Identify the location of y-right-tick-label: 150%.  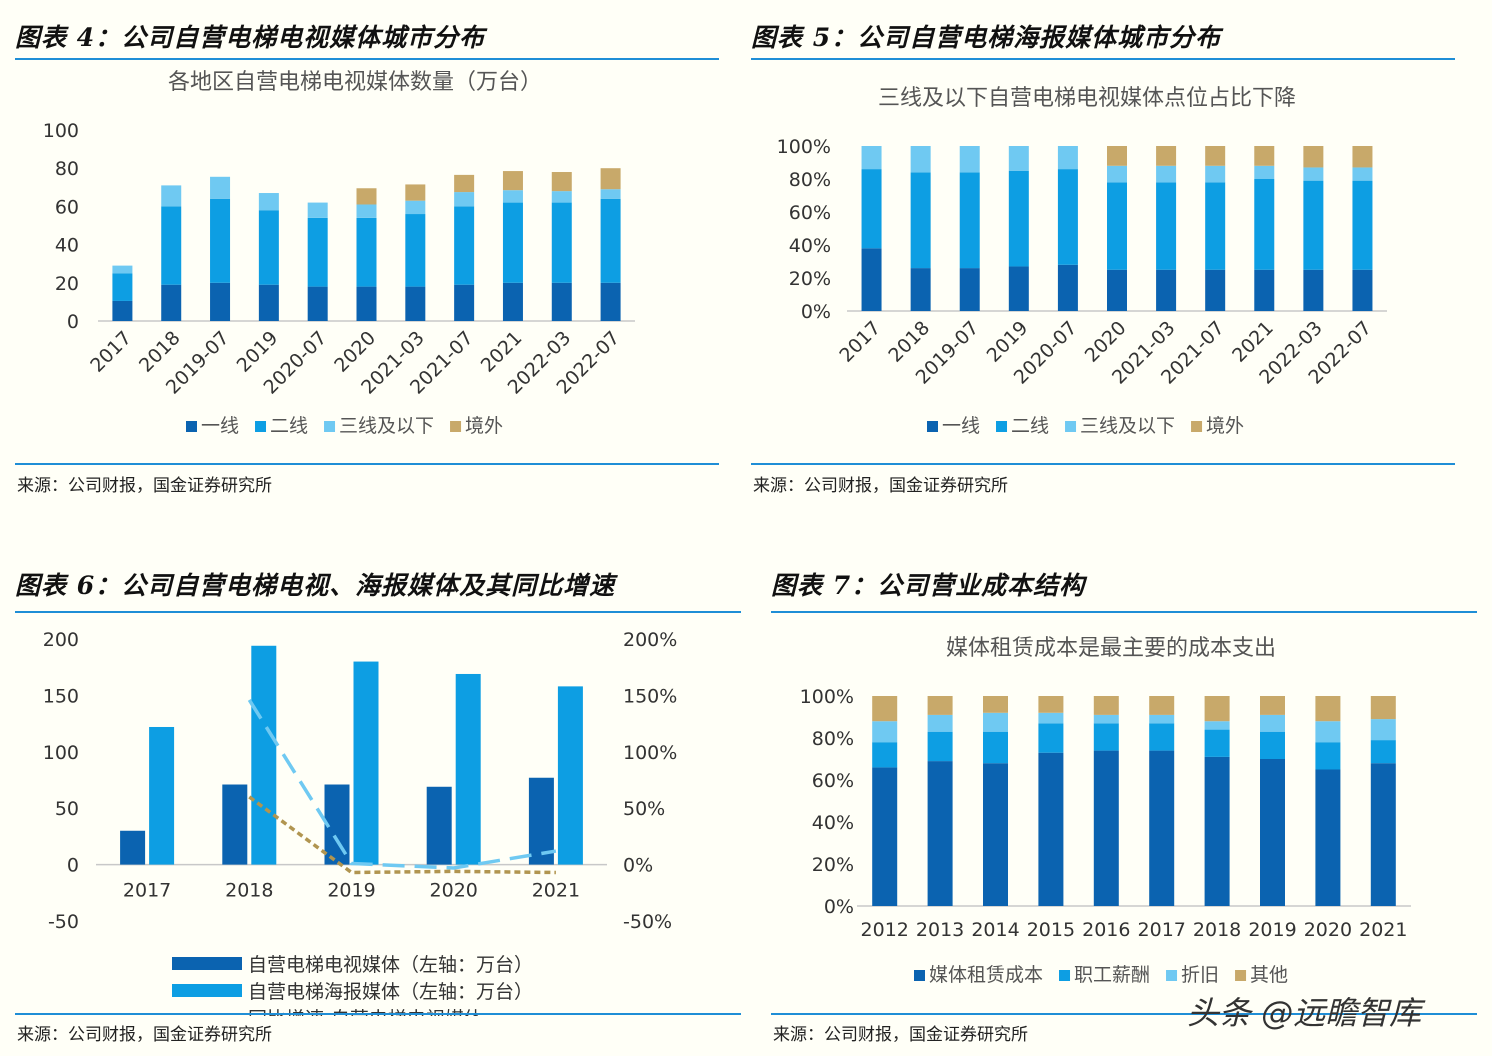
(650, 696).